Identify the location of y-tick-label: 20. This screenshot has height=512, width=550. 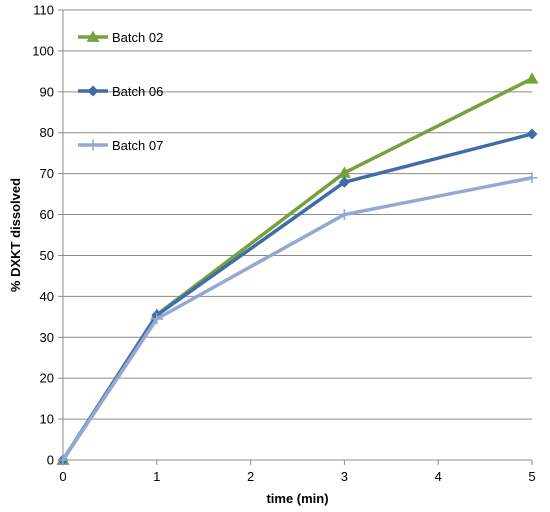
(47, 378).